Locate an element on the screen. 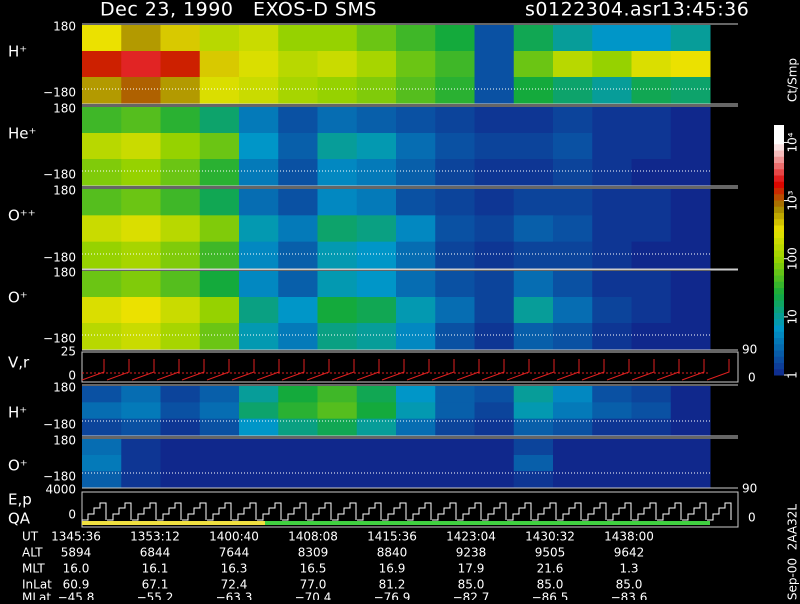 This screenshot has height=604, width=800. footer-value: 1353:12 is located at coordinates (155, 537).